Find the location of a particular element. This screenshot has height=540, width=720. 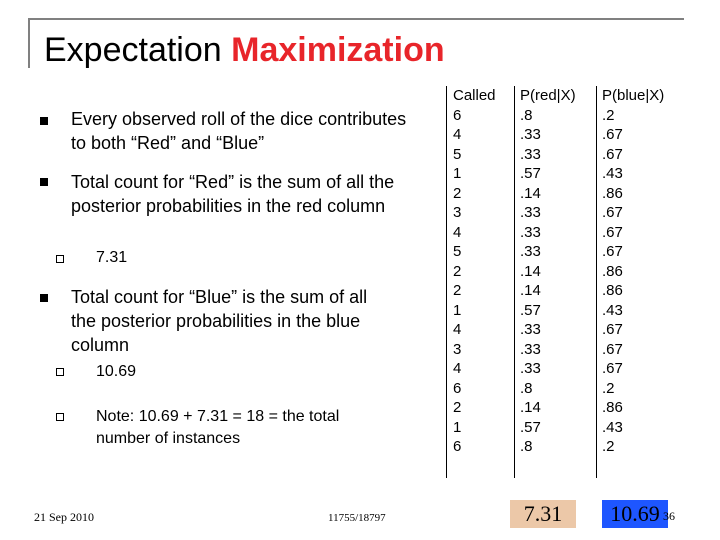

red-total-box: 7.31 is located at coordinates (543, 514).